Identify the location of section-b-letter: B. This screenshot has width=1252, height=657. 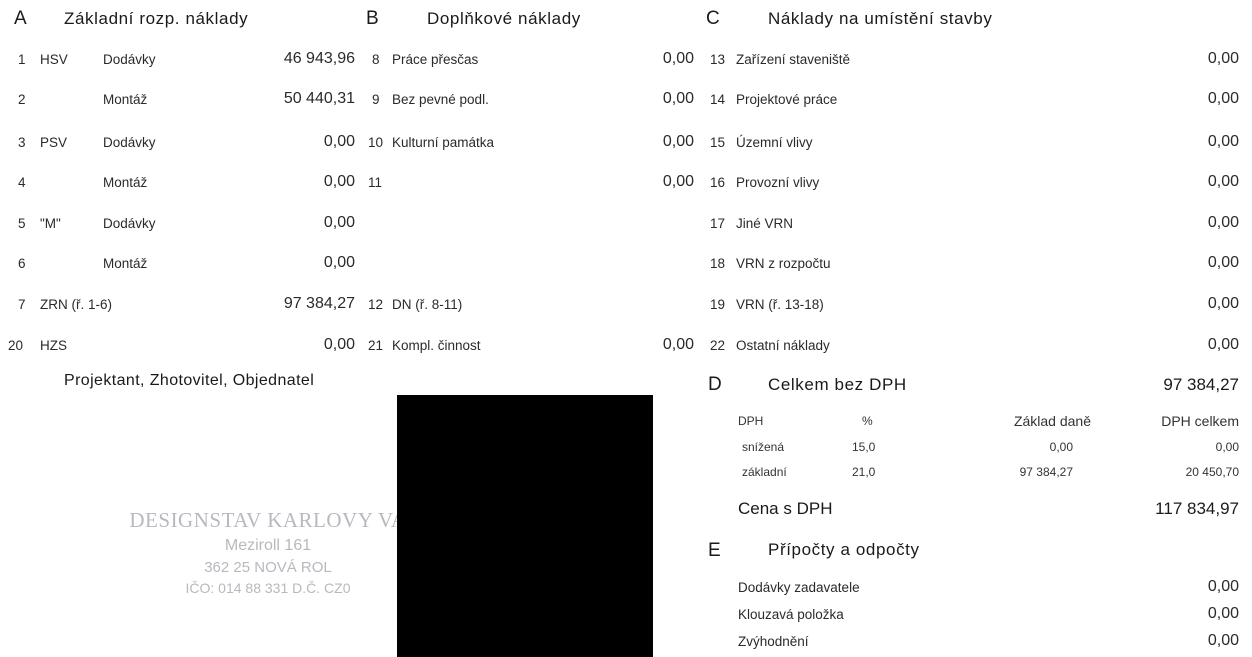
(372, 18).